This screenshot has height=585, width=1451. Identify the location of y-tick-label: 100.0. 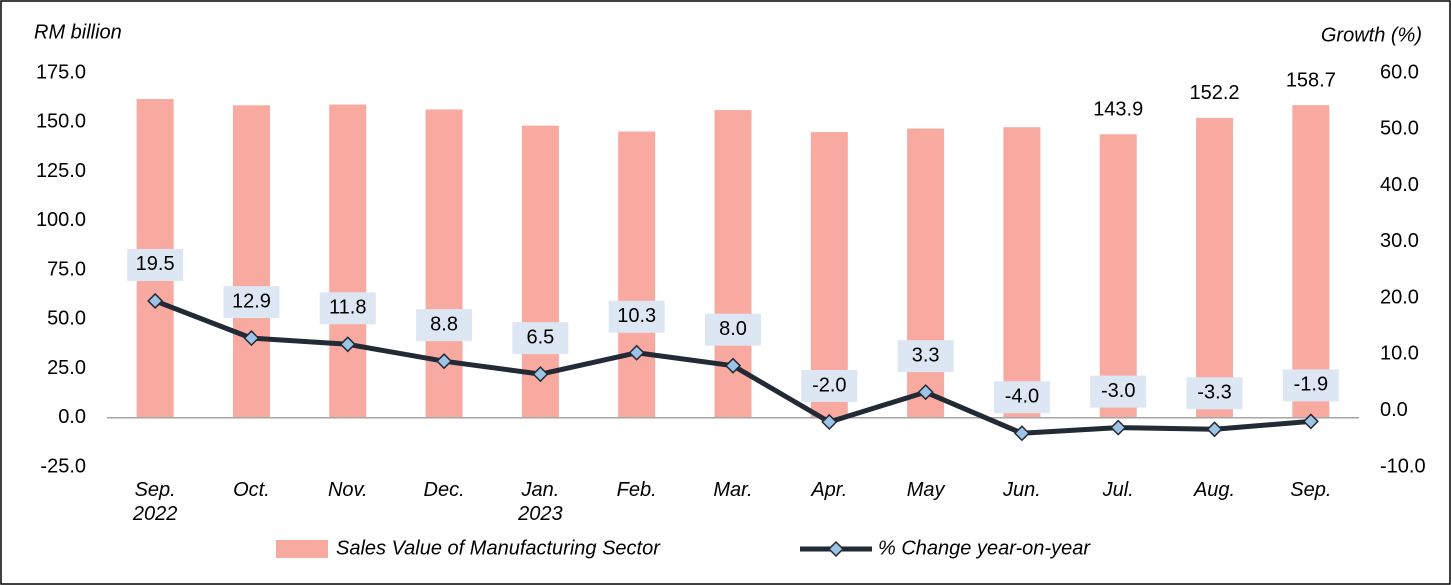
(61, 220).